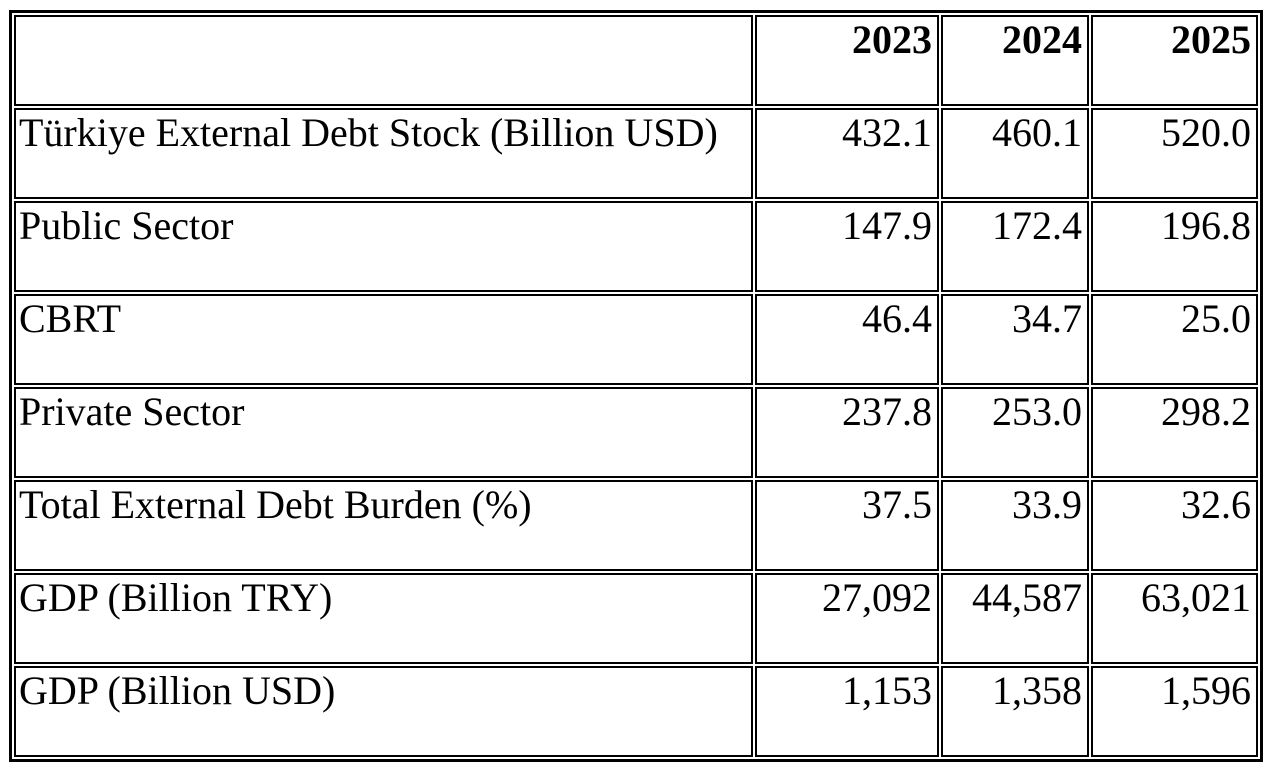 The height and width of the screenshot is (778, 1280). What do you see at coordinates (847, 525) in the screenshot?
I see `cell-value-2023: 37.5` at bounding box center [847, 525].